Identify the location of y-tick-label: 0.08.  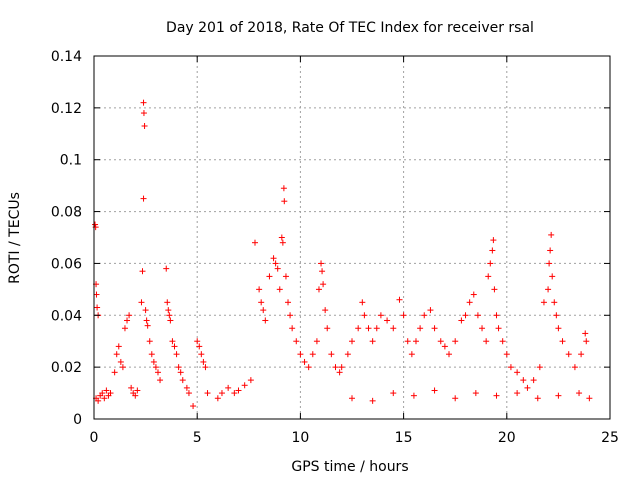
(66, 213).